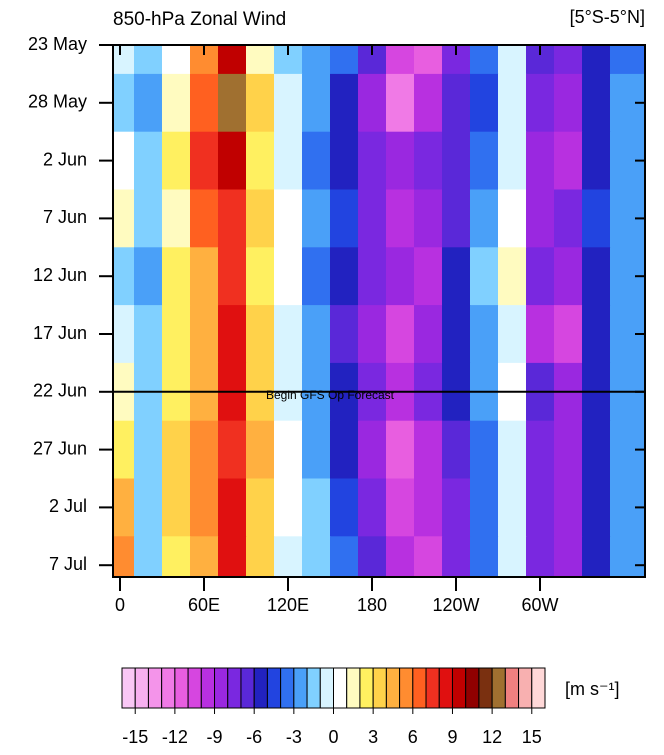 The width and height of the screenshot is (664, 755). I want to click on colorbar-tick-label: -9, so click(215, 737).